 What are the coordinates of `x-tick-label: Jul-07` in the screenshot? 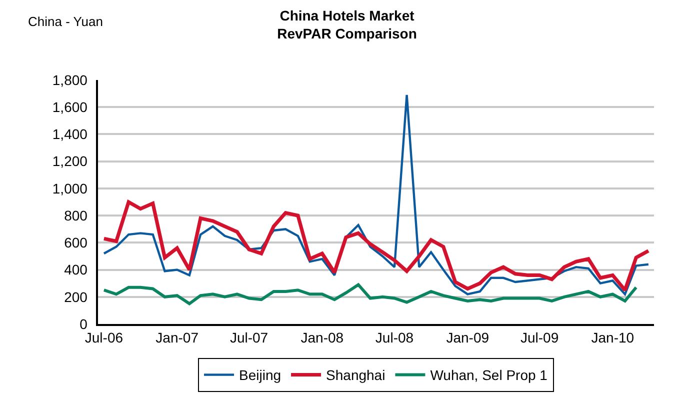 It's located at (249, 338).